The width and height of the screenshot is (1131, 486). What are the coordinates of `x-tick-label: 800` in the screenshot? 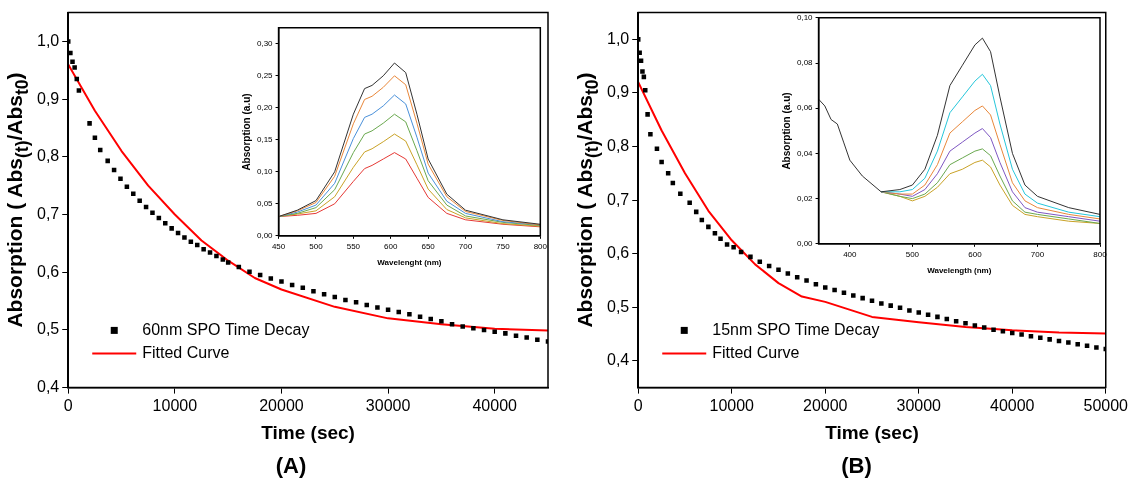 It's located at (540, 246).